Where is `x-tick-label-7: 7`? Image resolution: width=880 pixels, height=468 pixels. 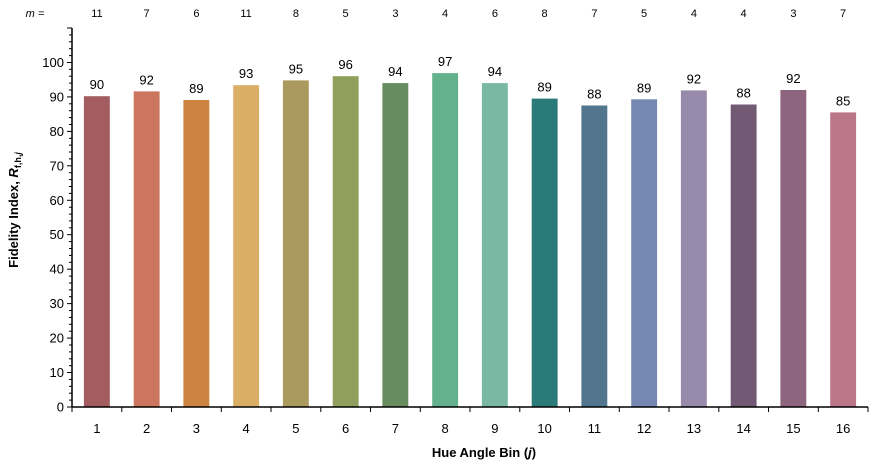 x-tick-label-7: 7 is located at coordinates (395, 428).